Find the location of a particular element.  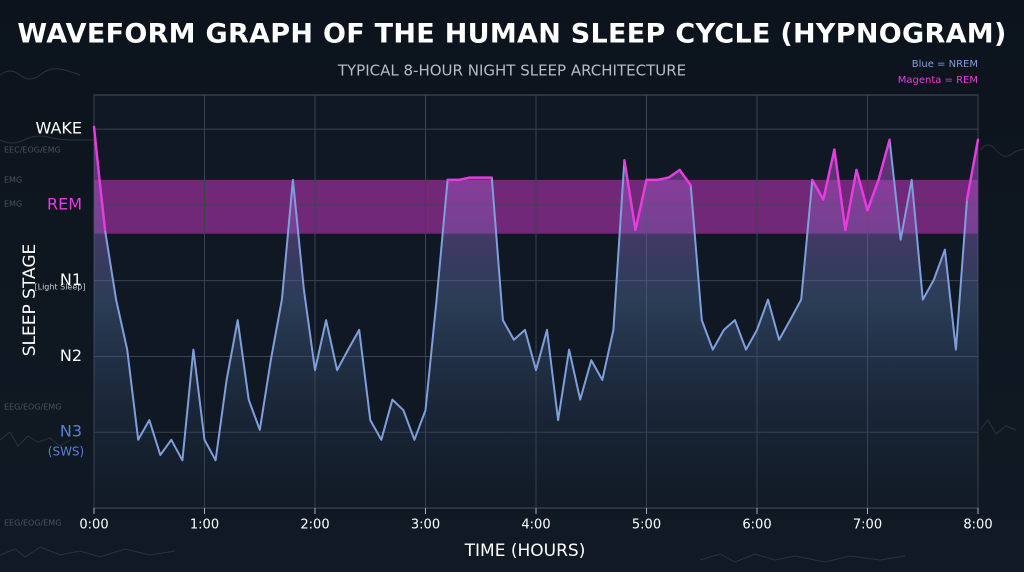

x-tick-label: 5:00 is located at coordinates (646, 525).